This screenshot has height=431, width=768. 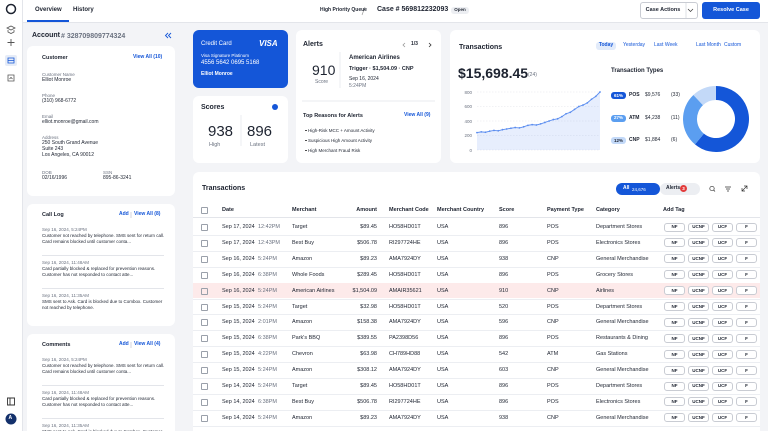 What do you see at coordinates (404, 45) in the screenshot?
I see `prev` at bounding box center [404, 45].